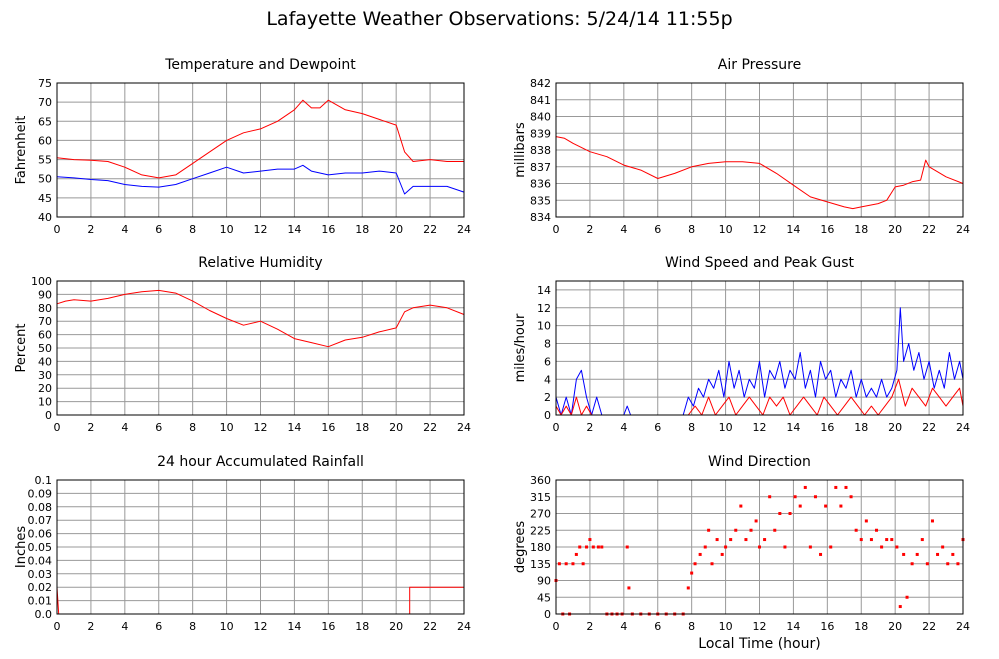 The image size is (999, 659). What do you see at coordinates (464, 427) in the screenshot?
I see `humidity-xtick-label: 24` at bounding box center [464, 427].